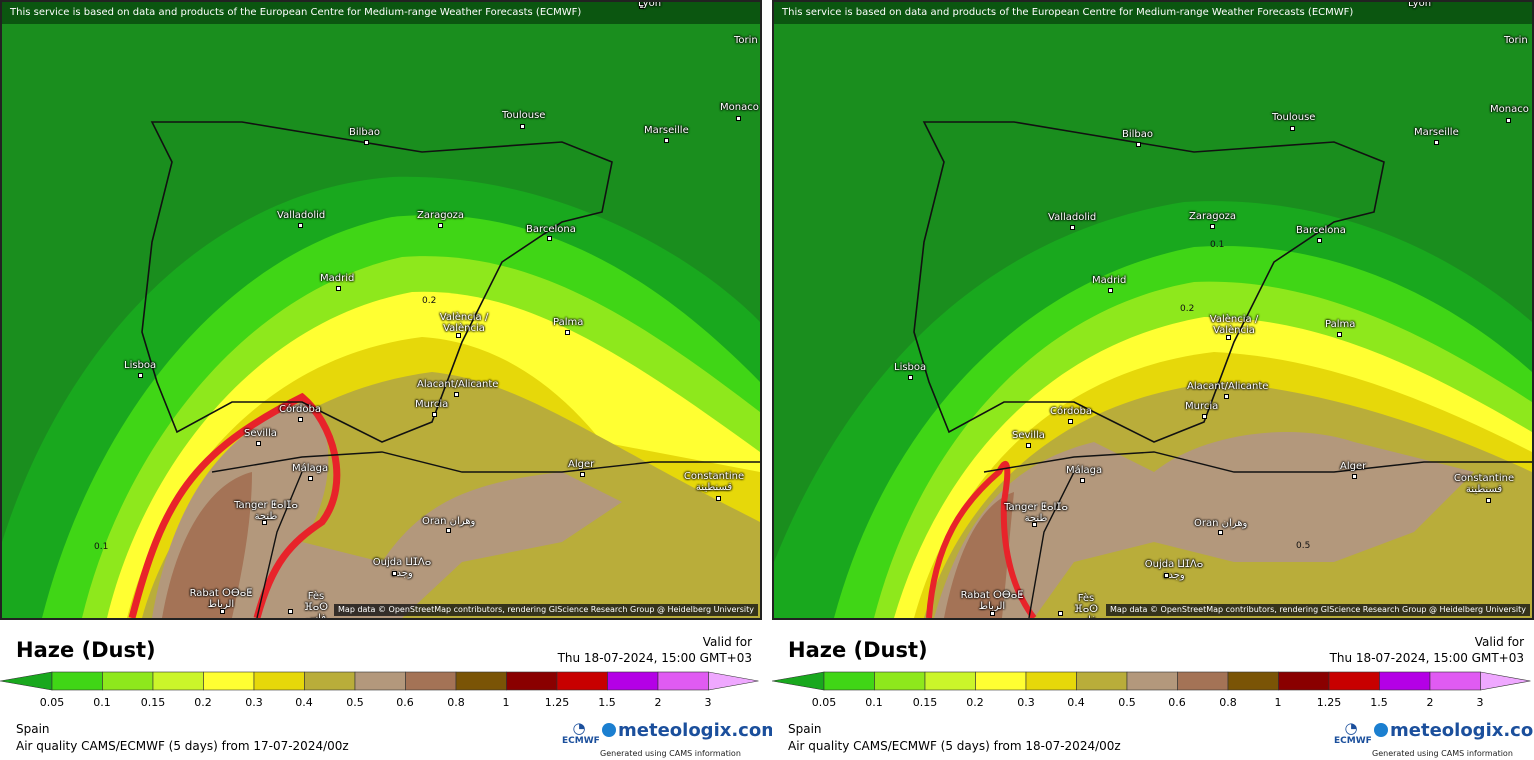  Describe the element at coordinates (805, 729) in the screenshot. I see `region-label: Spain` at that location.